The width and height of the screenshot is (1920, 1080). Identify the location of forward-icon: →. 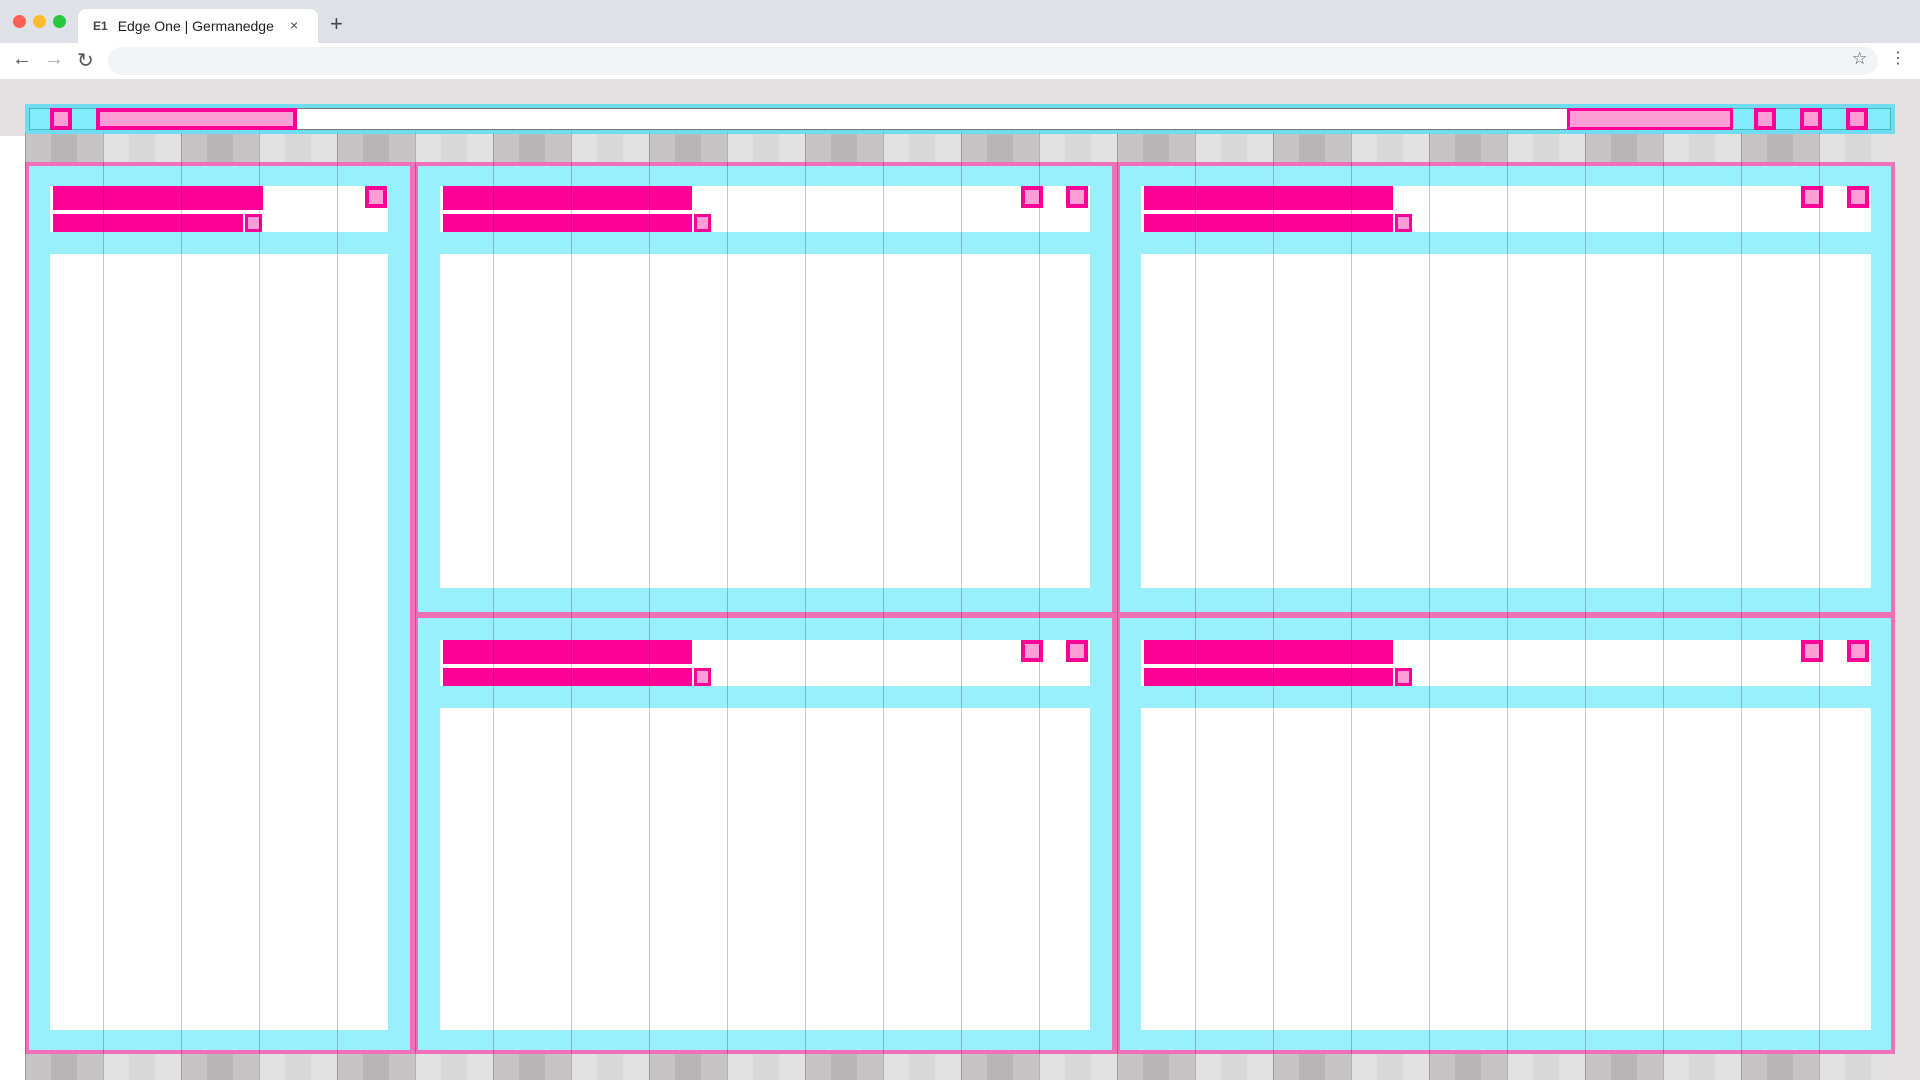
(54, 59).